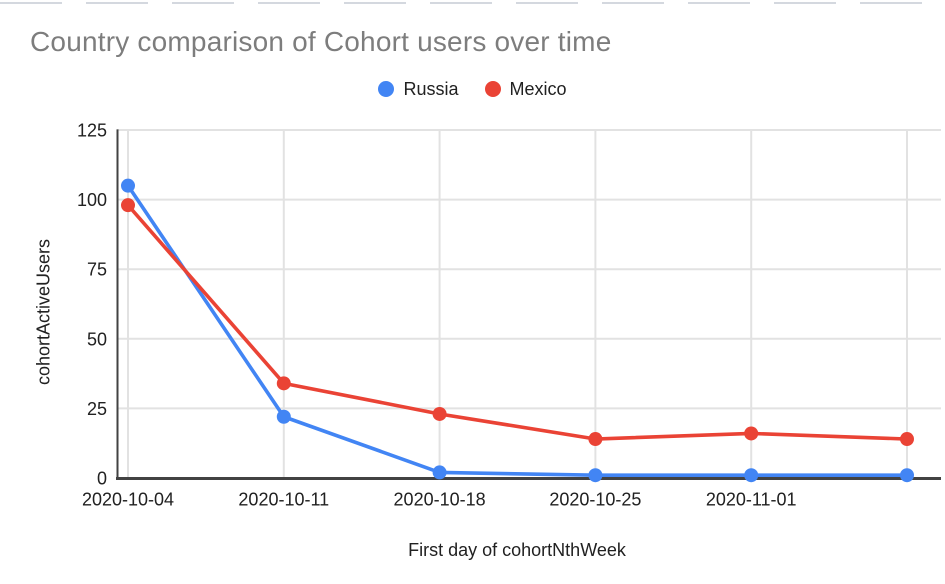 The height and width of the screenshot is (584, 945). I want to click on chart-legend: Russia Mexico, so click(472, 89).